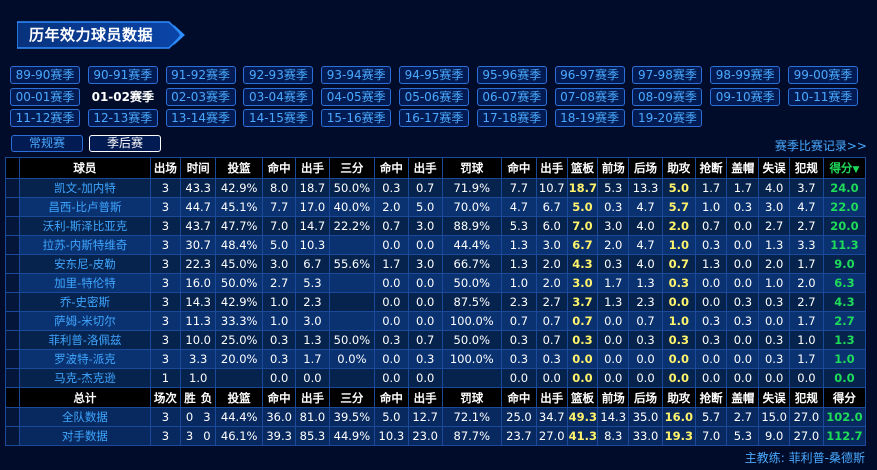 This screenshot has width=877, height=470. Describe the element at coordinates (582, 168) in the screenshot. I see `column-header: 篮板` at that location.